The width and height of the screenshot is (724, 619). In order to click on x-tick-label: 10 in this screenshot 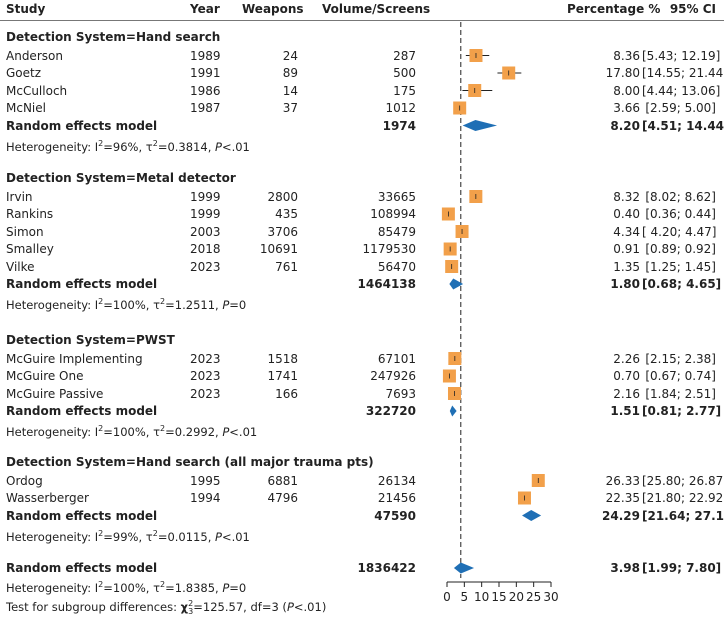, I will do `click(481, 597)`.